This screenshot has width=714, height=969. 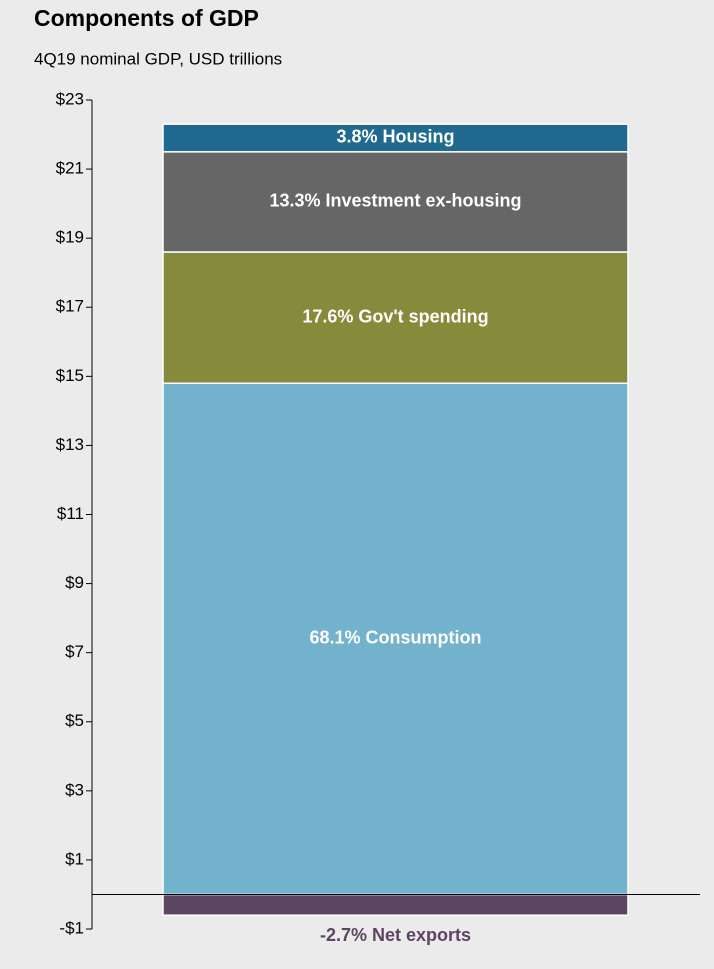 I want to click on segment-label: 13.3% Investment ex-housing, so click(x=395, y=201).